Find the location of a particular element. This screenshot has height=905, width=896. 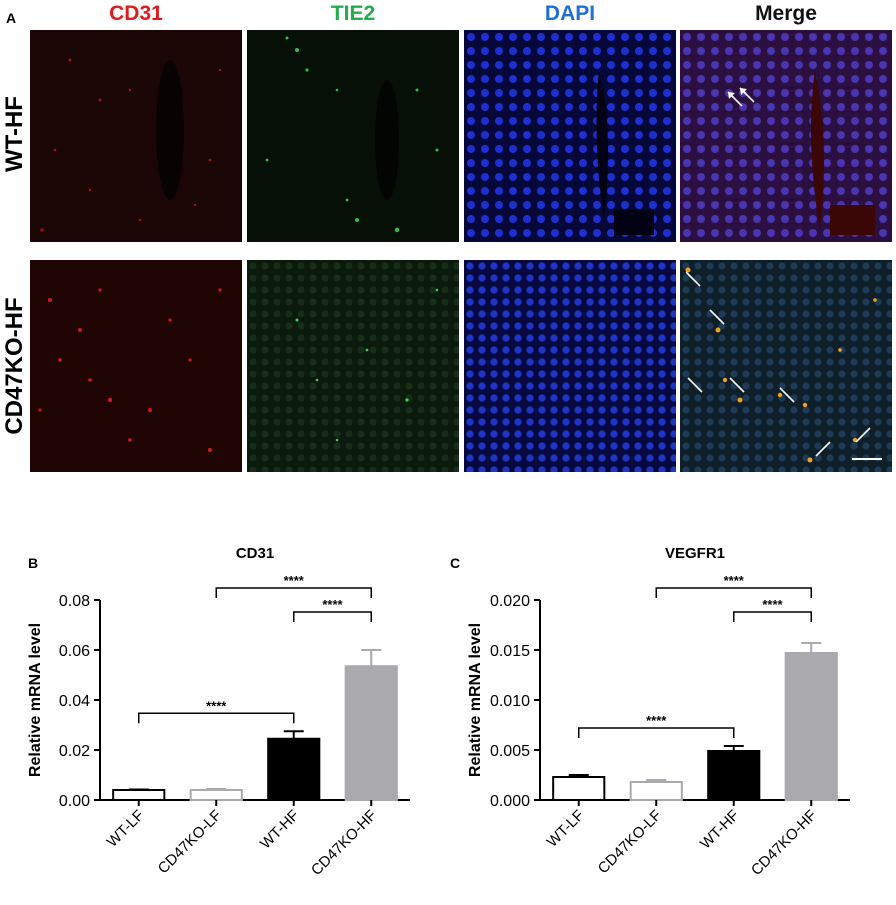

chart-b-y-tick-label: 0.00 is located at coordinates (74, 801).